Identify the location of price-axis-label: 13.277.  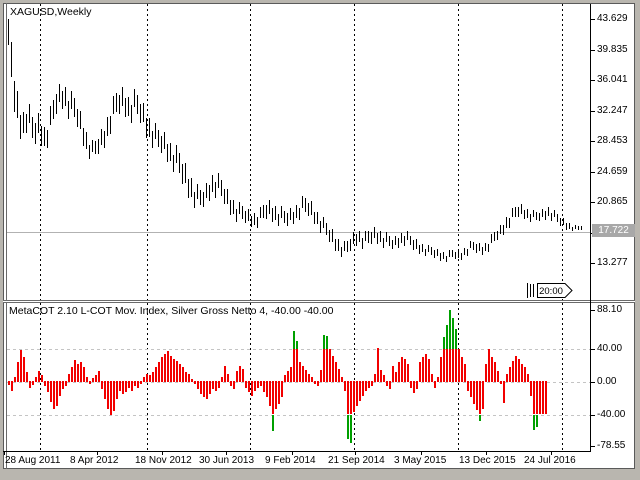
(612, 262).